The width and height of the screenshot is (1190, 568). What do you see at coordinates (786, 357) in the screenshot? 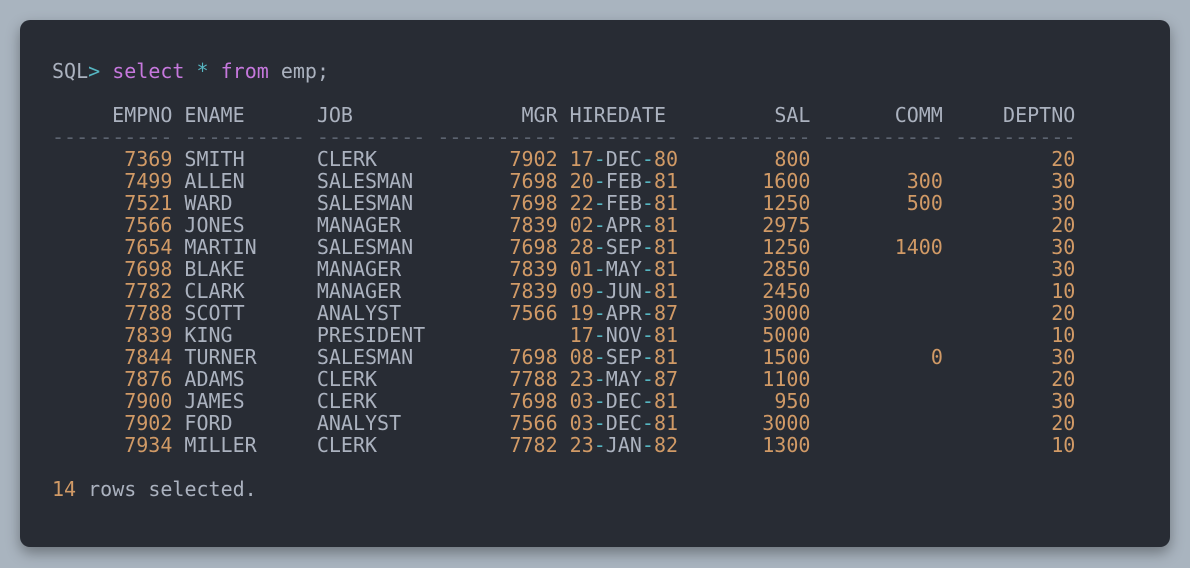
I see `cell-sal: 1500` at bounding box center [786, 357].